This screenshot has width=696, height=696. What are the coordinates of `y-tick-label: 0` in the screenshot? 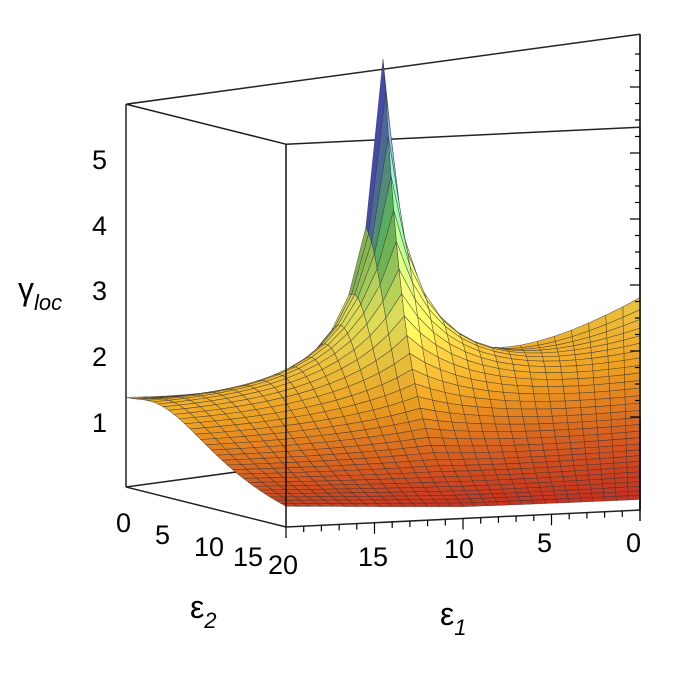 It's located at (123, 523).